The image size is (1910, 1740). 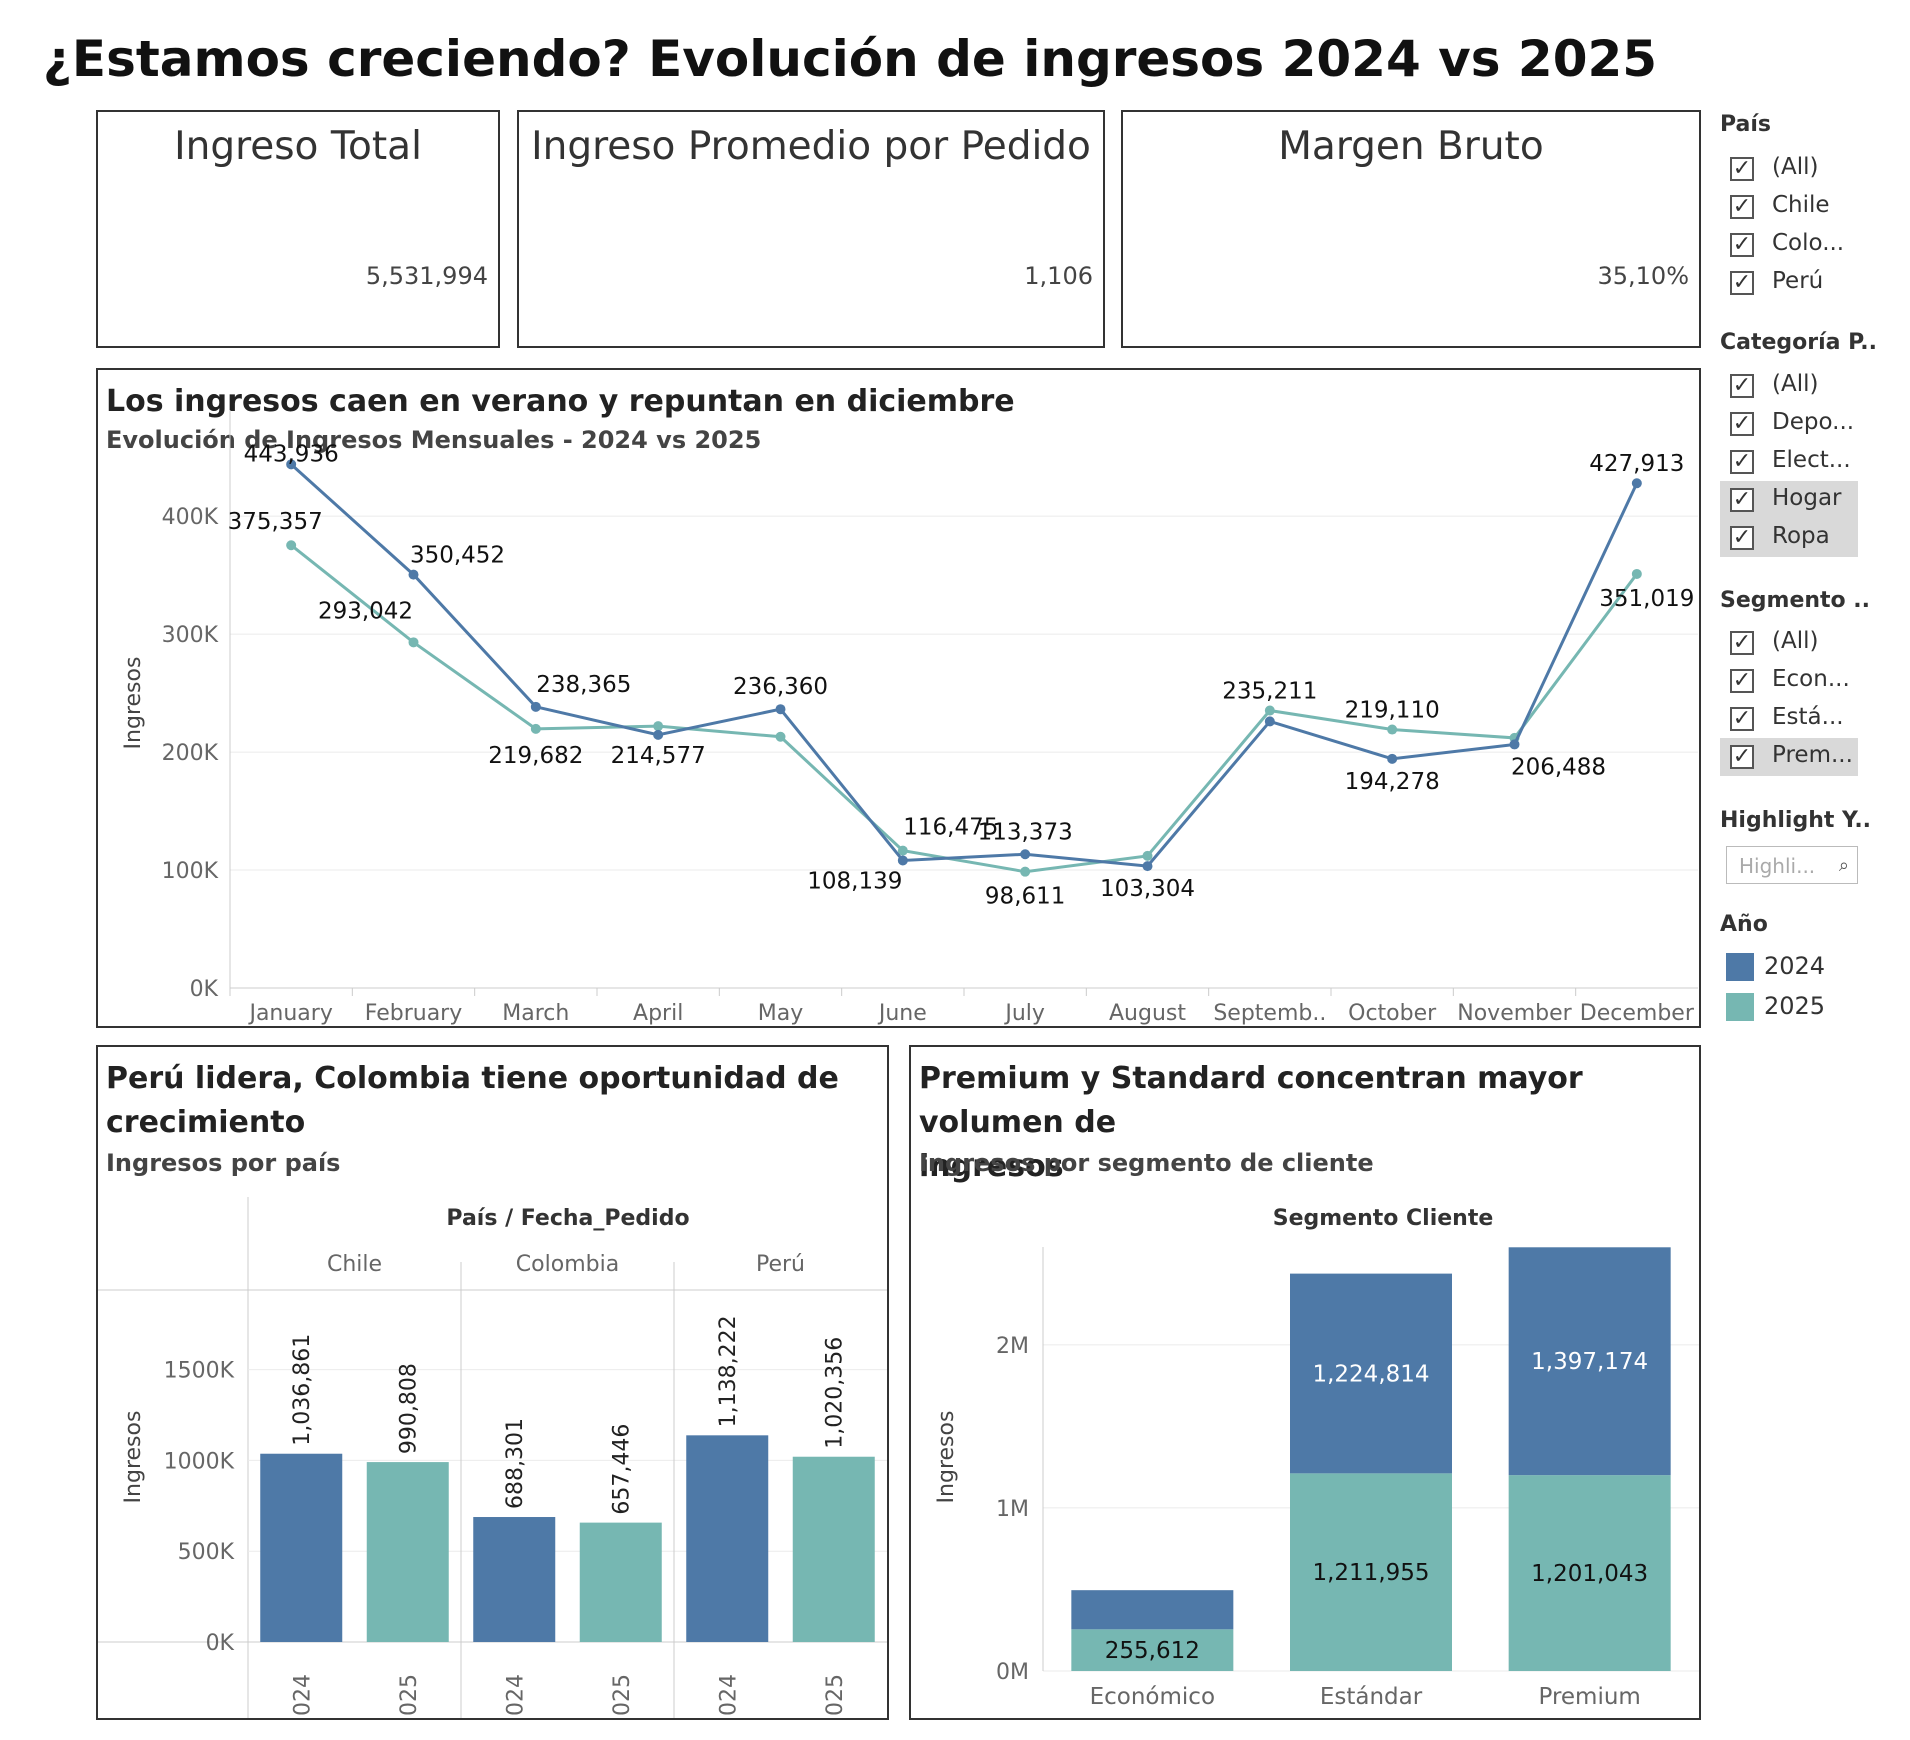 What do you see at coordinates (275, 522) in the screenshot?
I see `data-label: 375,357` at bounding box center [275, 522].